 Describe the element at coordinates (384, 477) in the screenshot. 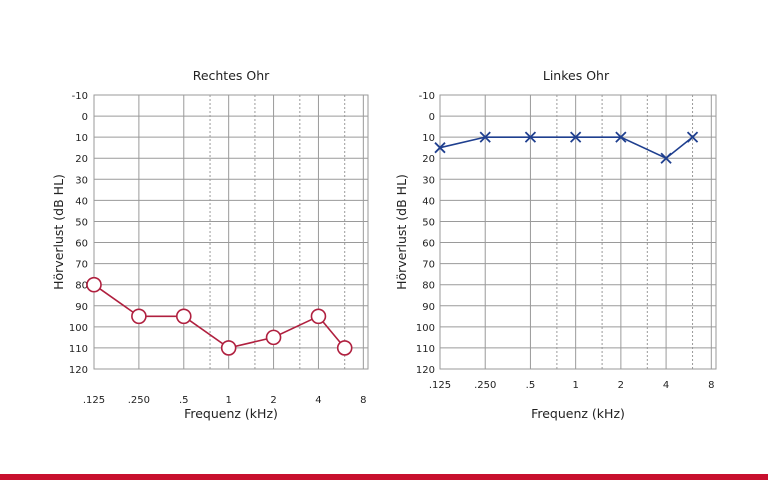

I see `bottom-accent-bar` at that location.